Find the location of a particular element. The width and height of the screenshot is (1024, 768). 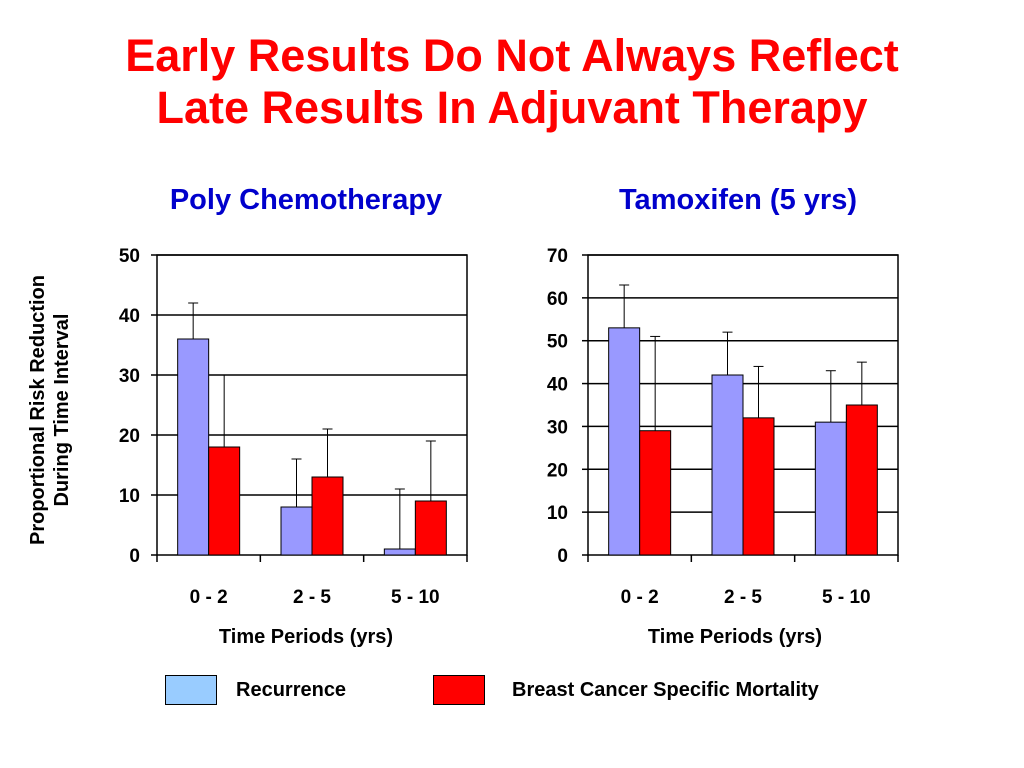

chart-2-ytick-label-60: 60 is located at coordinates (557, 299).